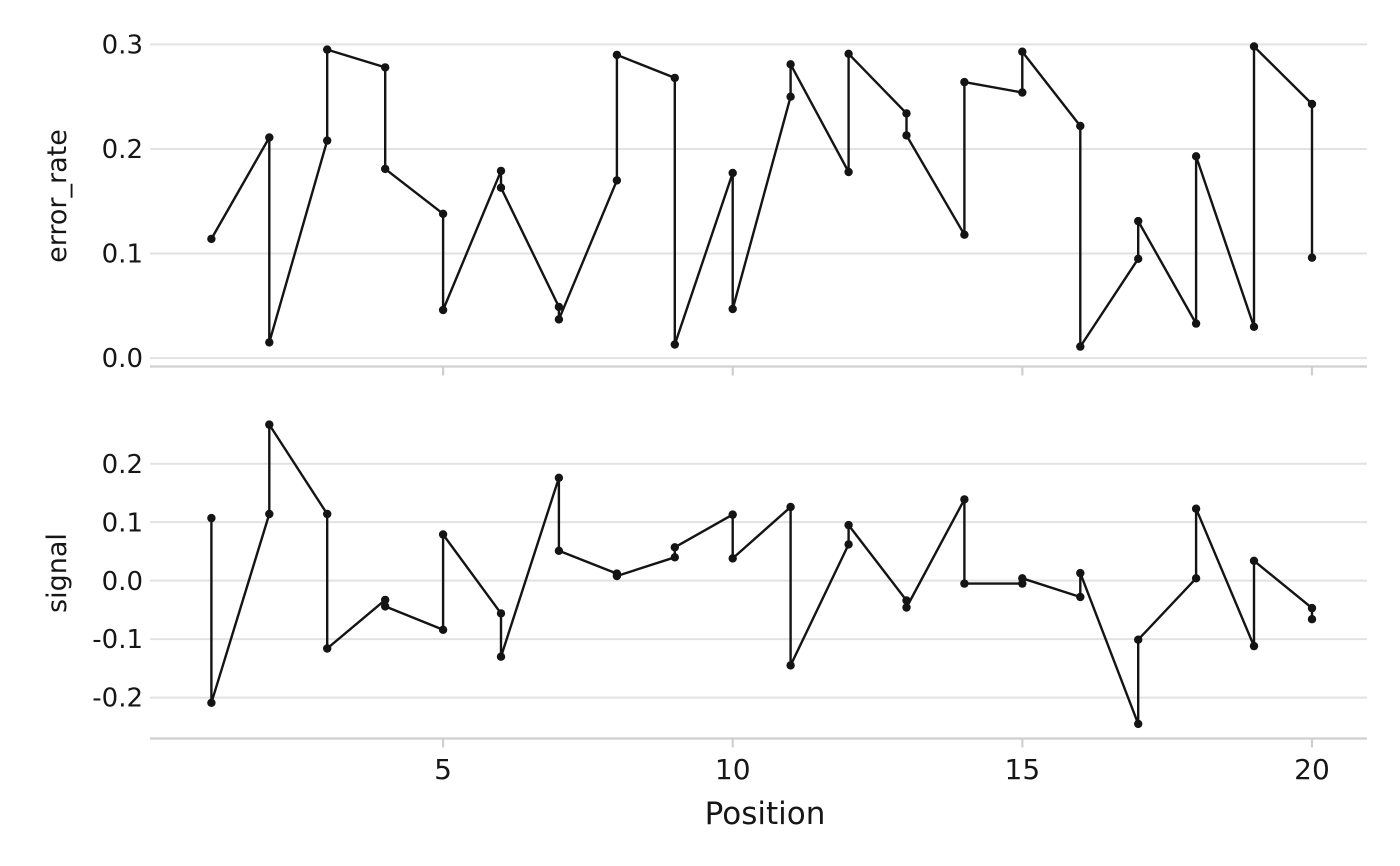  Describe the element at coordinates (1312, 769) in the screenshot. I see `x-tick-label-20: 20` at that location.